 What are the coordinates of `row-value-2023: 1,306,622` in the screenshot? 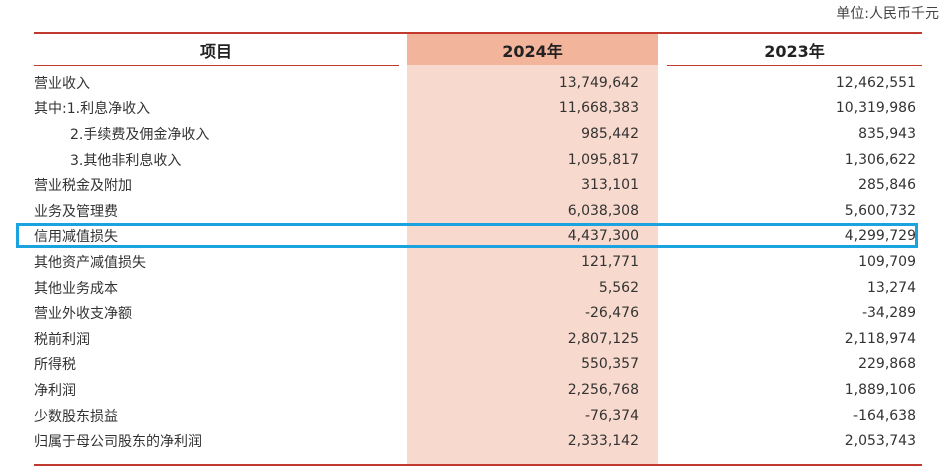 It's located at (880, 159).